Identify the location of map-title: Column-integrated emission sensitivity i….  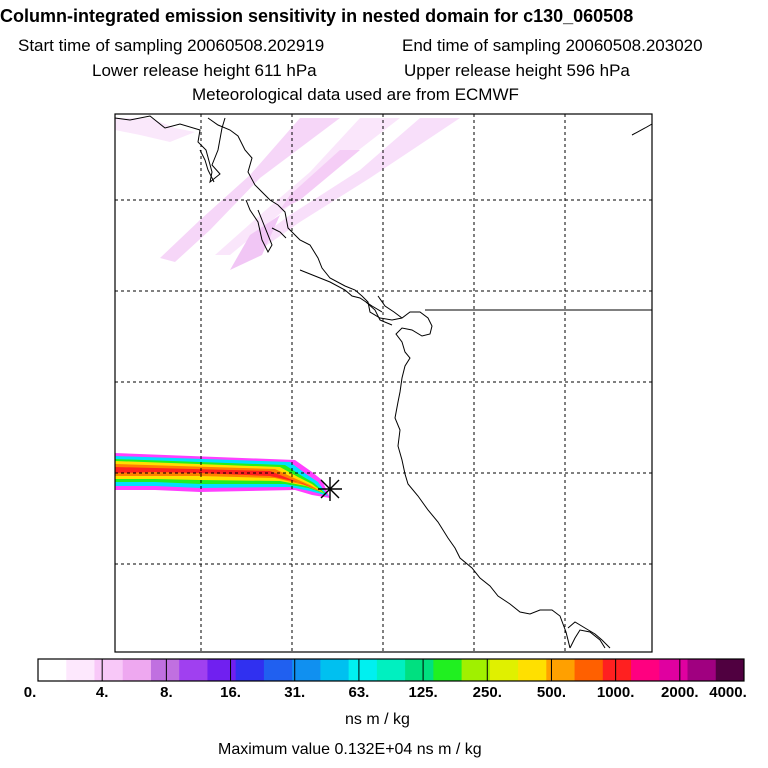
(317, 16).